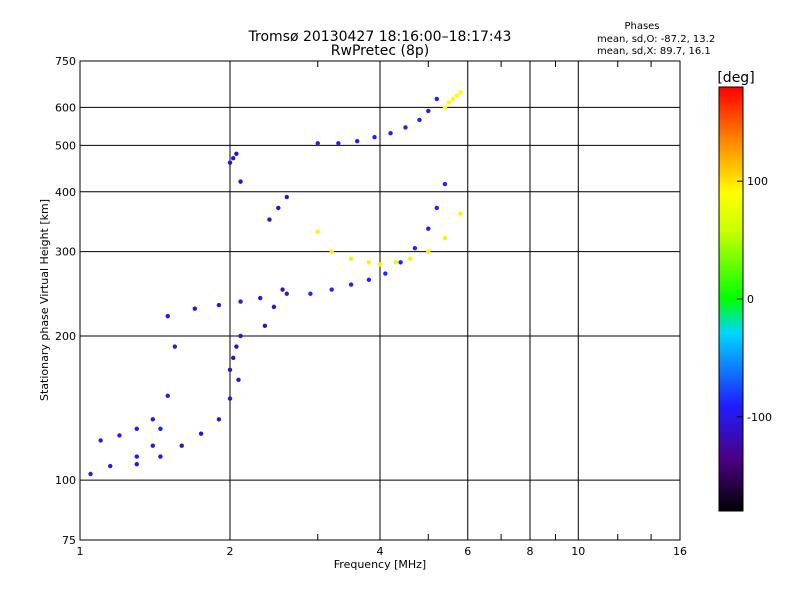  Describe the element at coordinates (65, 480) in the screenshot. I see `y-tick-label: 100` at that location.